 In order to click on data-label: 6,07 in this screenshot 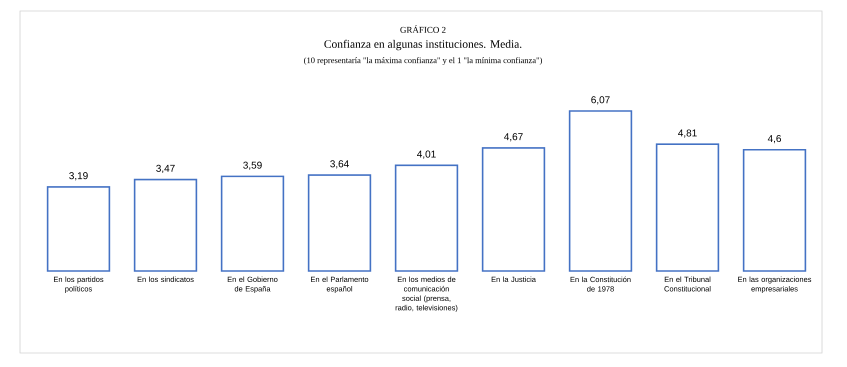, I will do `click(600, 100)`.